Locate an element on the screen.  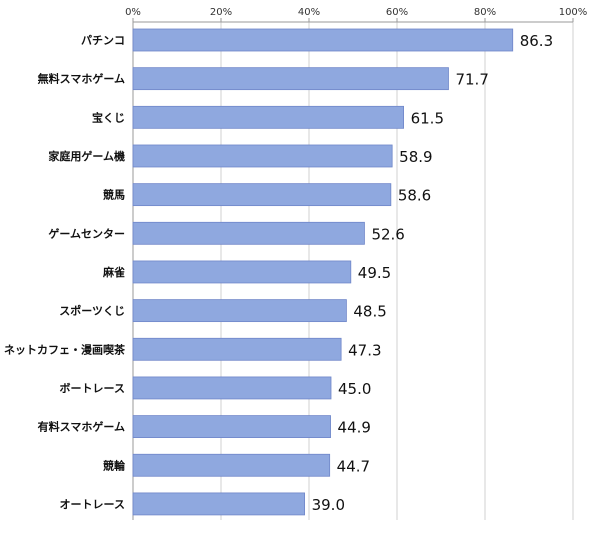
value-label: 58.6 is located at coordinates (414, 196).